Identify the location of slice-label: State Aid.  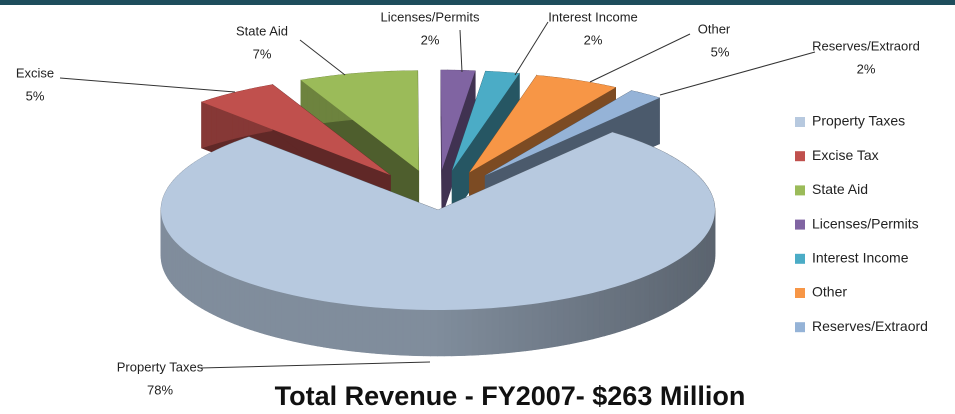
(262, 30).